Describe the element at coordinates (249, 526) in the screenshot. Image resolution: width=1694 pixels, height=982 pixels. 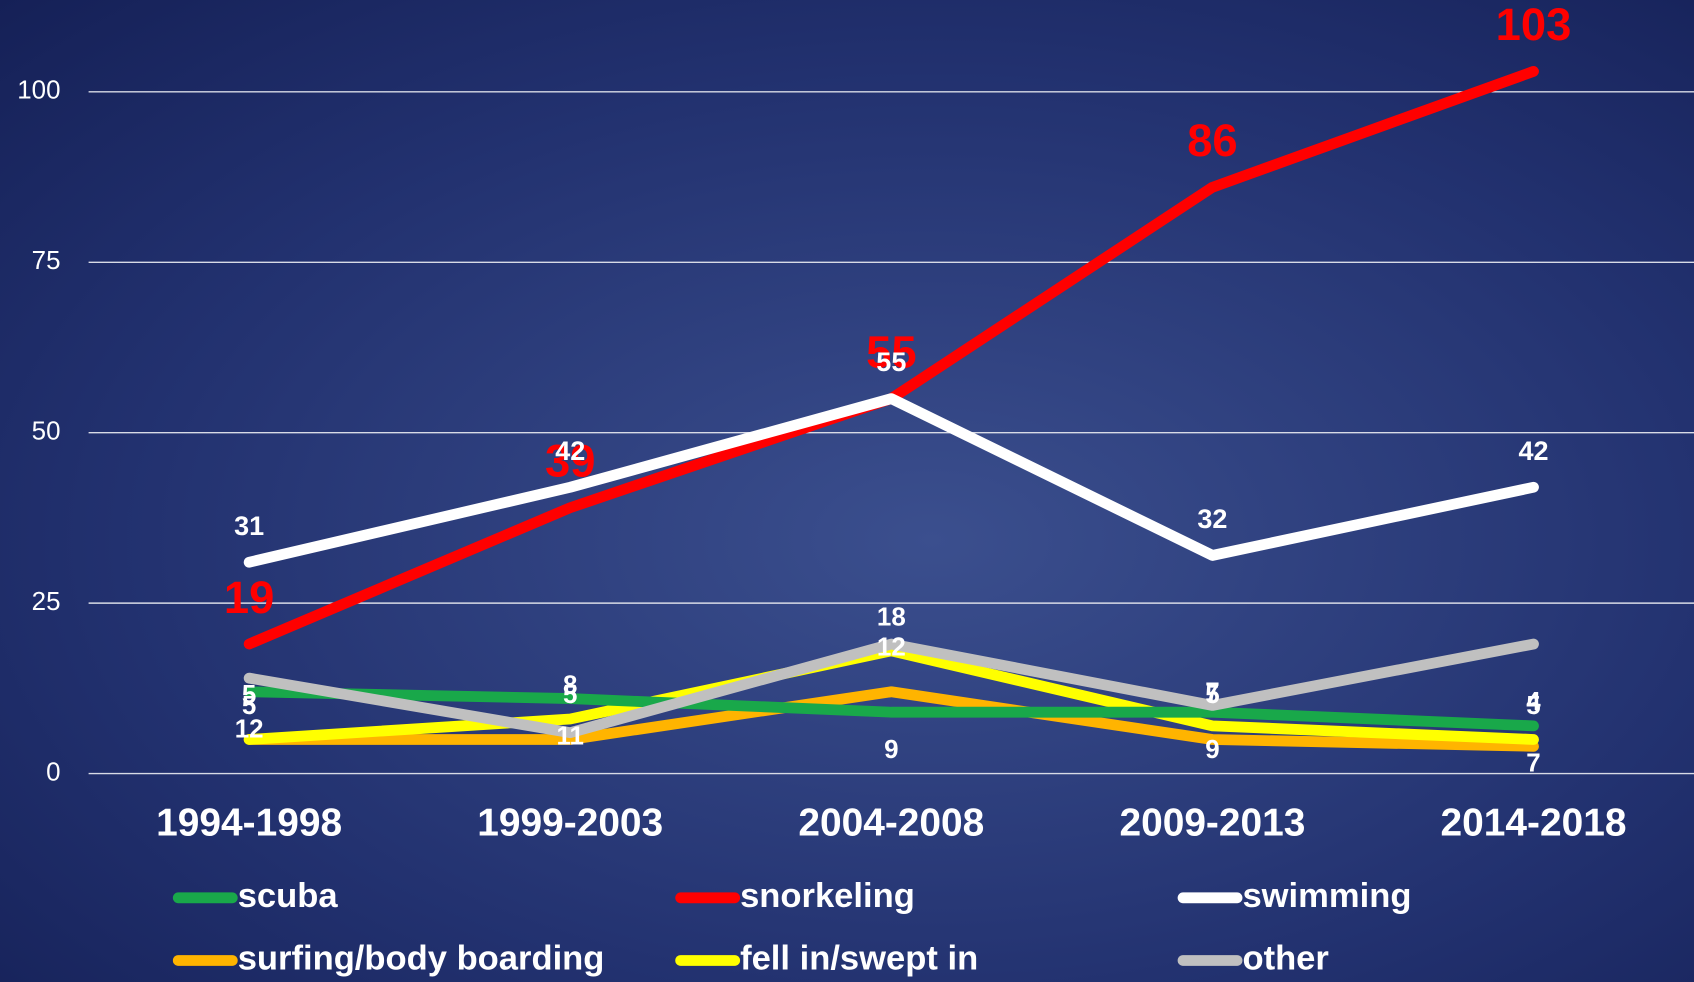
I see `data-label: 31` at that location.